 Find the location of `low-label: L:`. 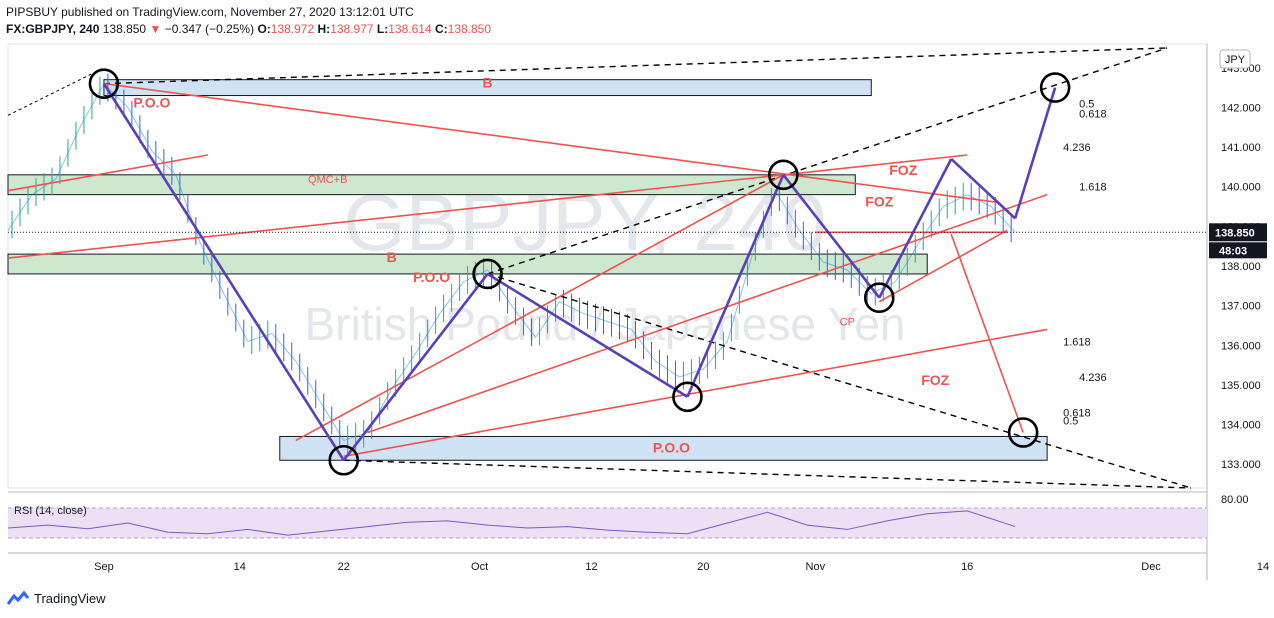

low-label: L: is located at coordinates (382, 29).